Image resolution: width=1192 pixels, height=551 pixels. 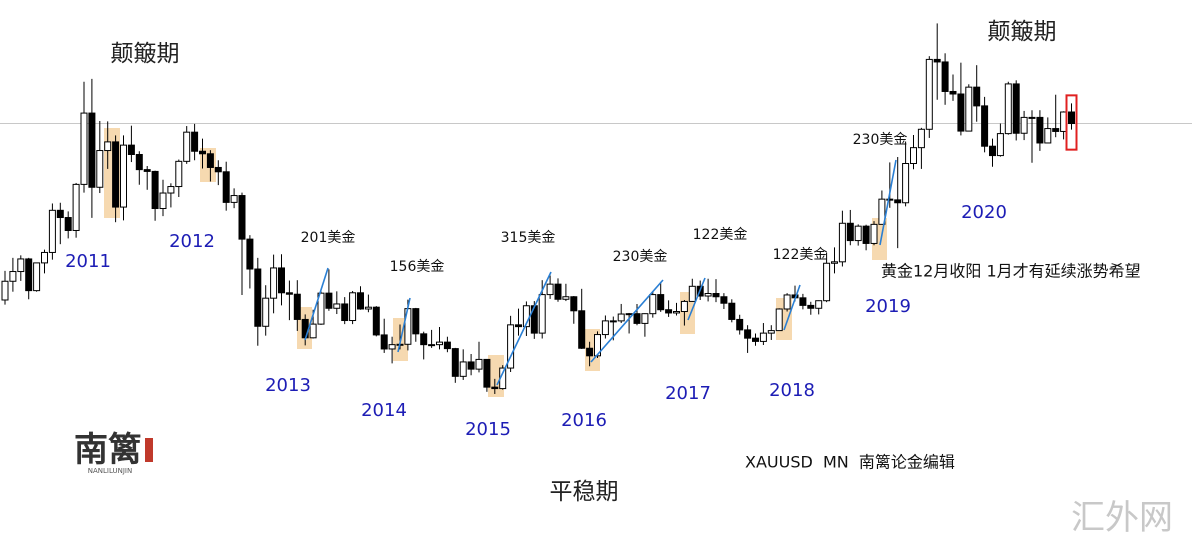 I want to click on gain-label: 122美金, so click(x=800, y=255).